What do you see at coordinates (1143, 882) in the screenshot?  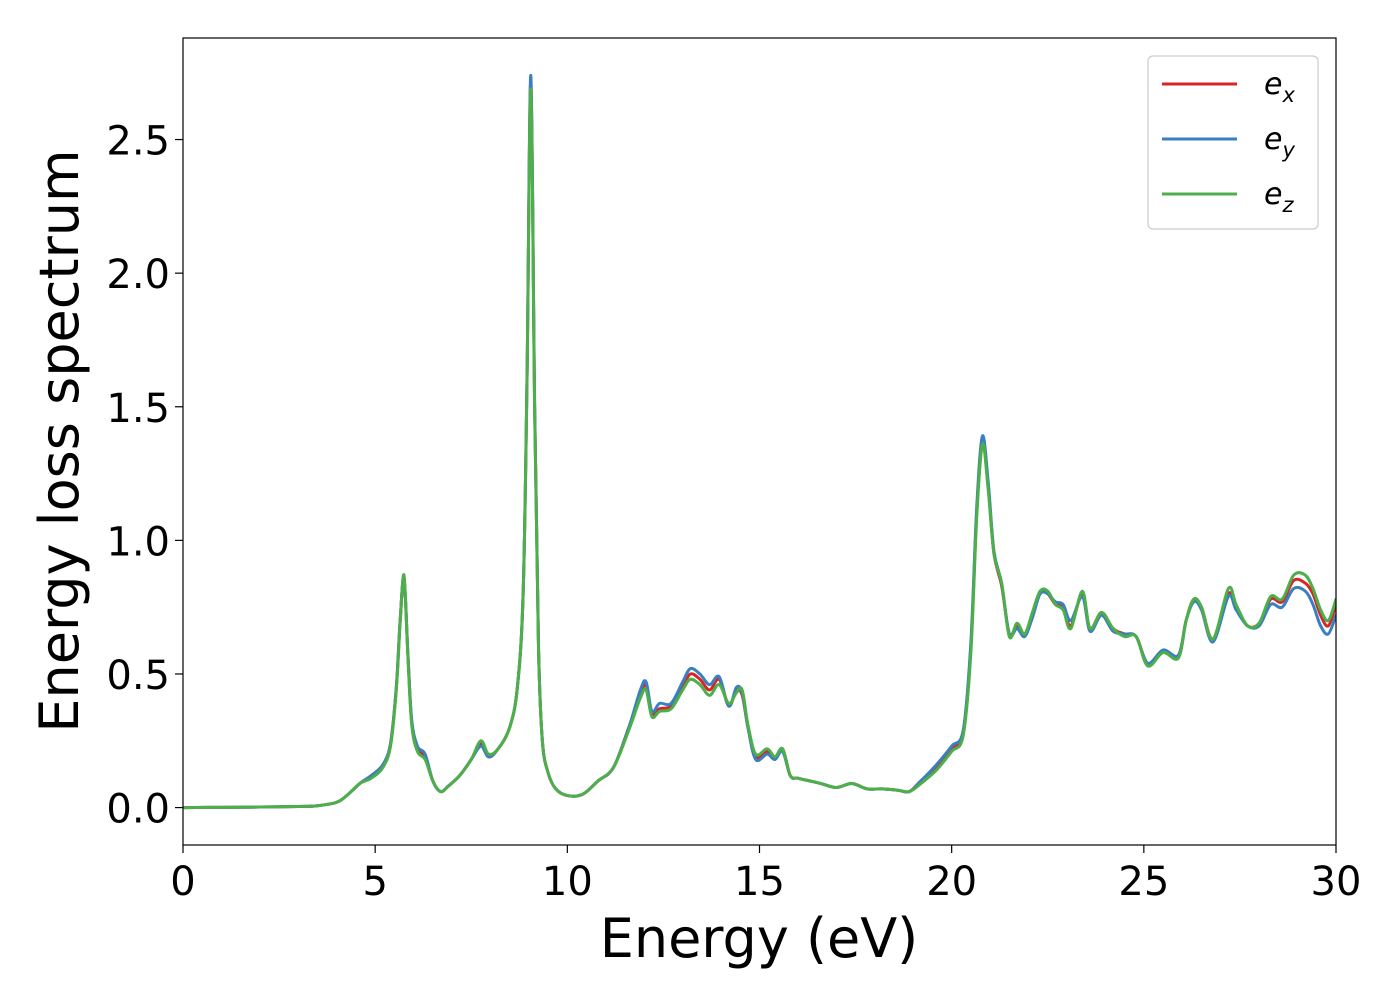 I see `x-tick-label: 25` at bounding box center [1143, 882].